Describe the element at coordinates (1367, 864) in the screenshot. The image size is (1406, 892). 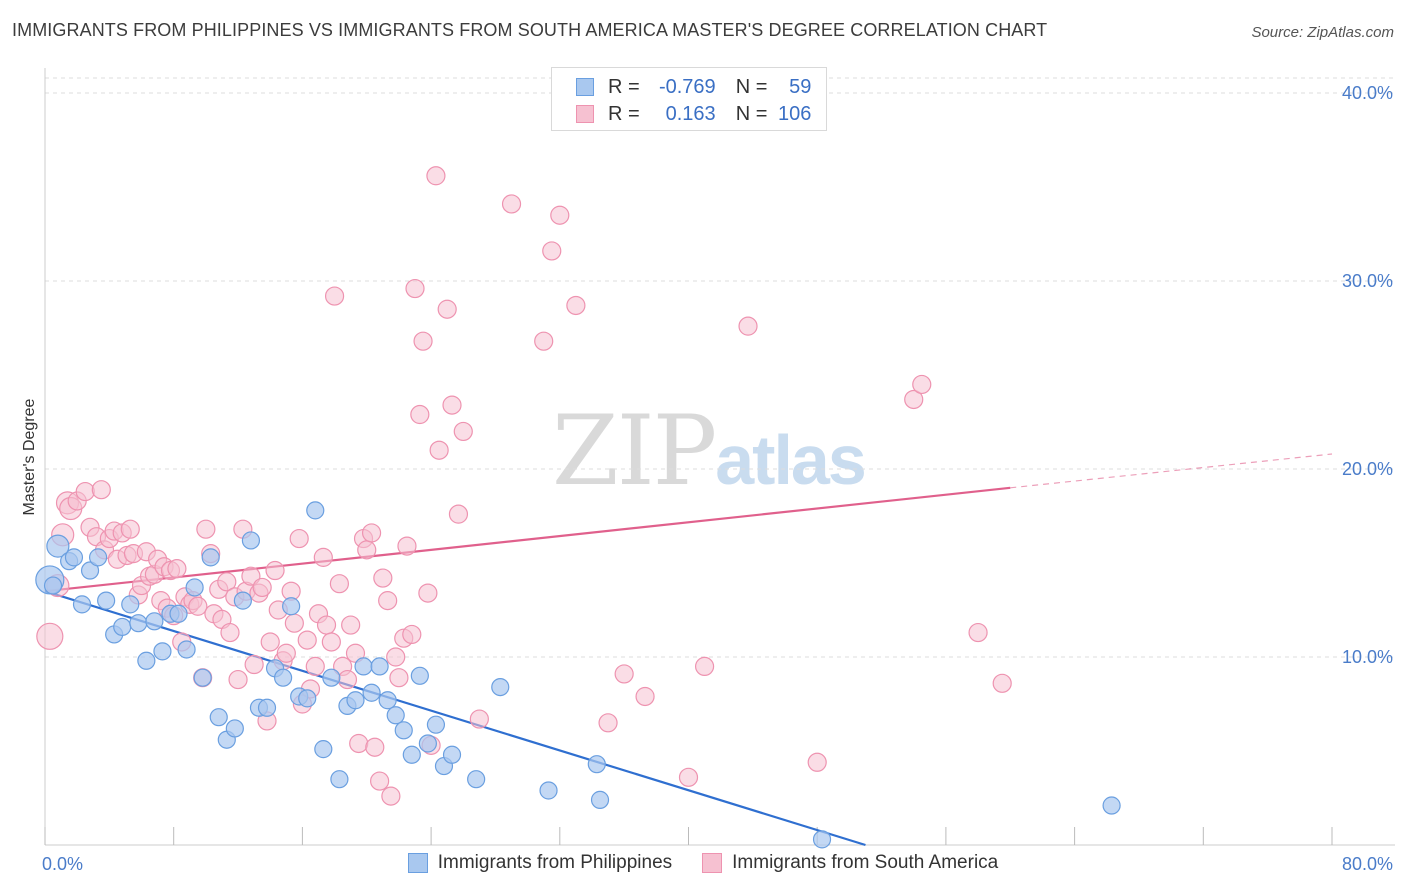
I see `x-tick-label: 80.0%` at that location.